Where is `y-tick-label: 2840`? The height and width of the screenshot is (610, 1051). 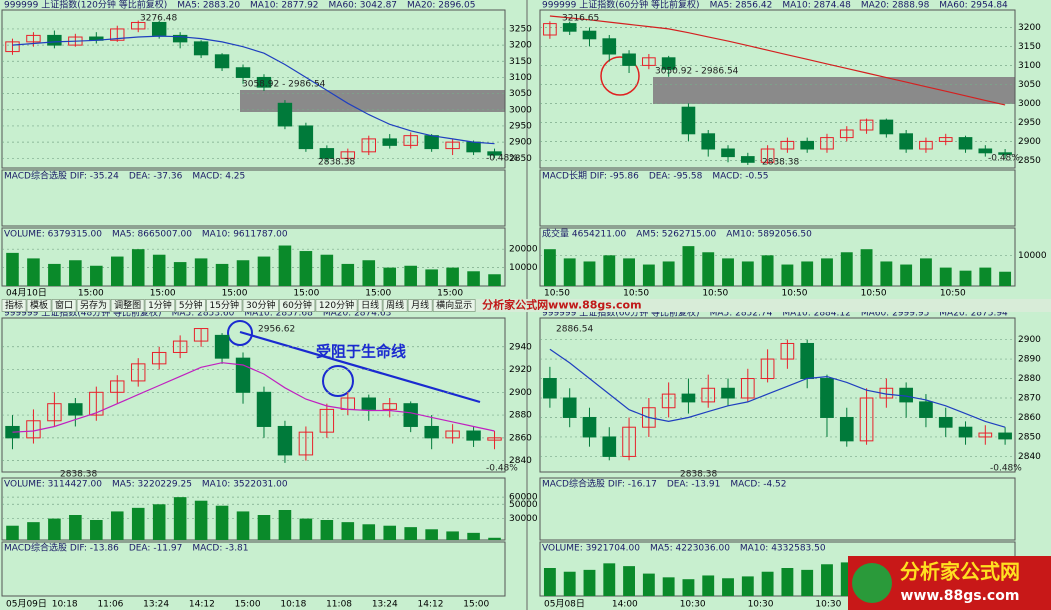
y-tick-label: 2840 is located at coordinates (1029, 457).